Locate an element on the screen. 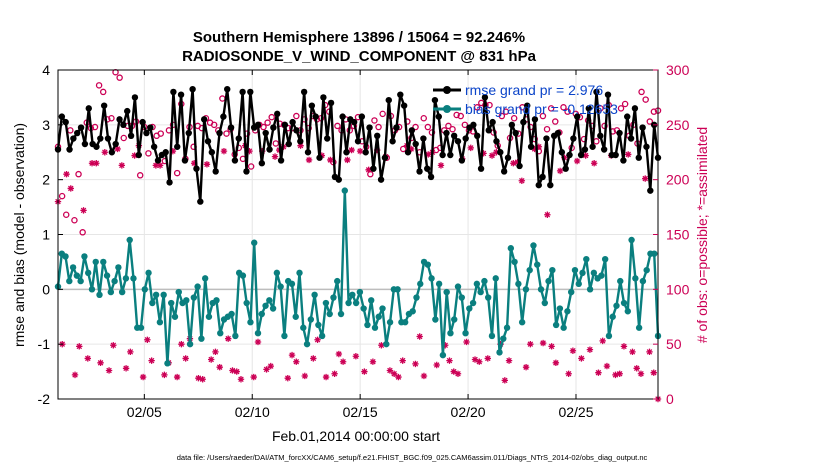 The width and height of the screenshot is (830, 475). y-left-tick-label: 0 is located at coordinates (46, 289).